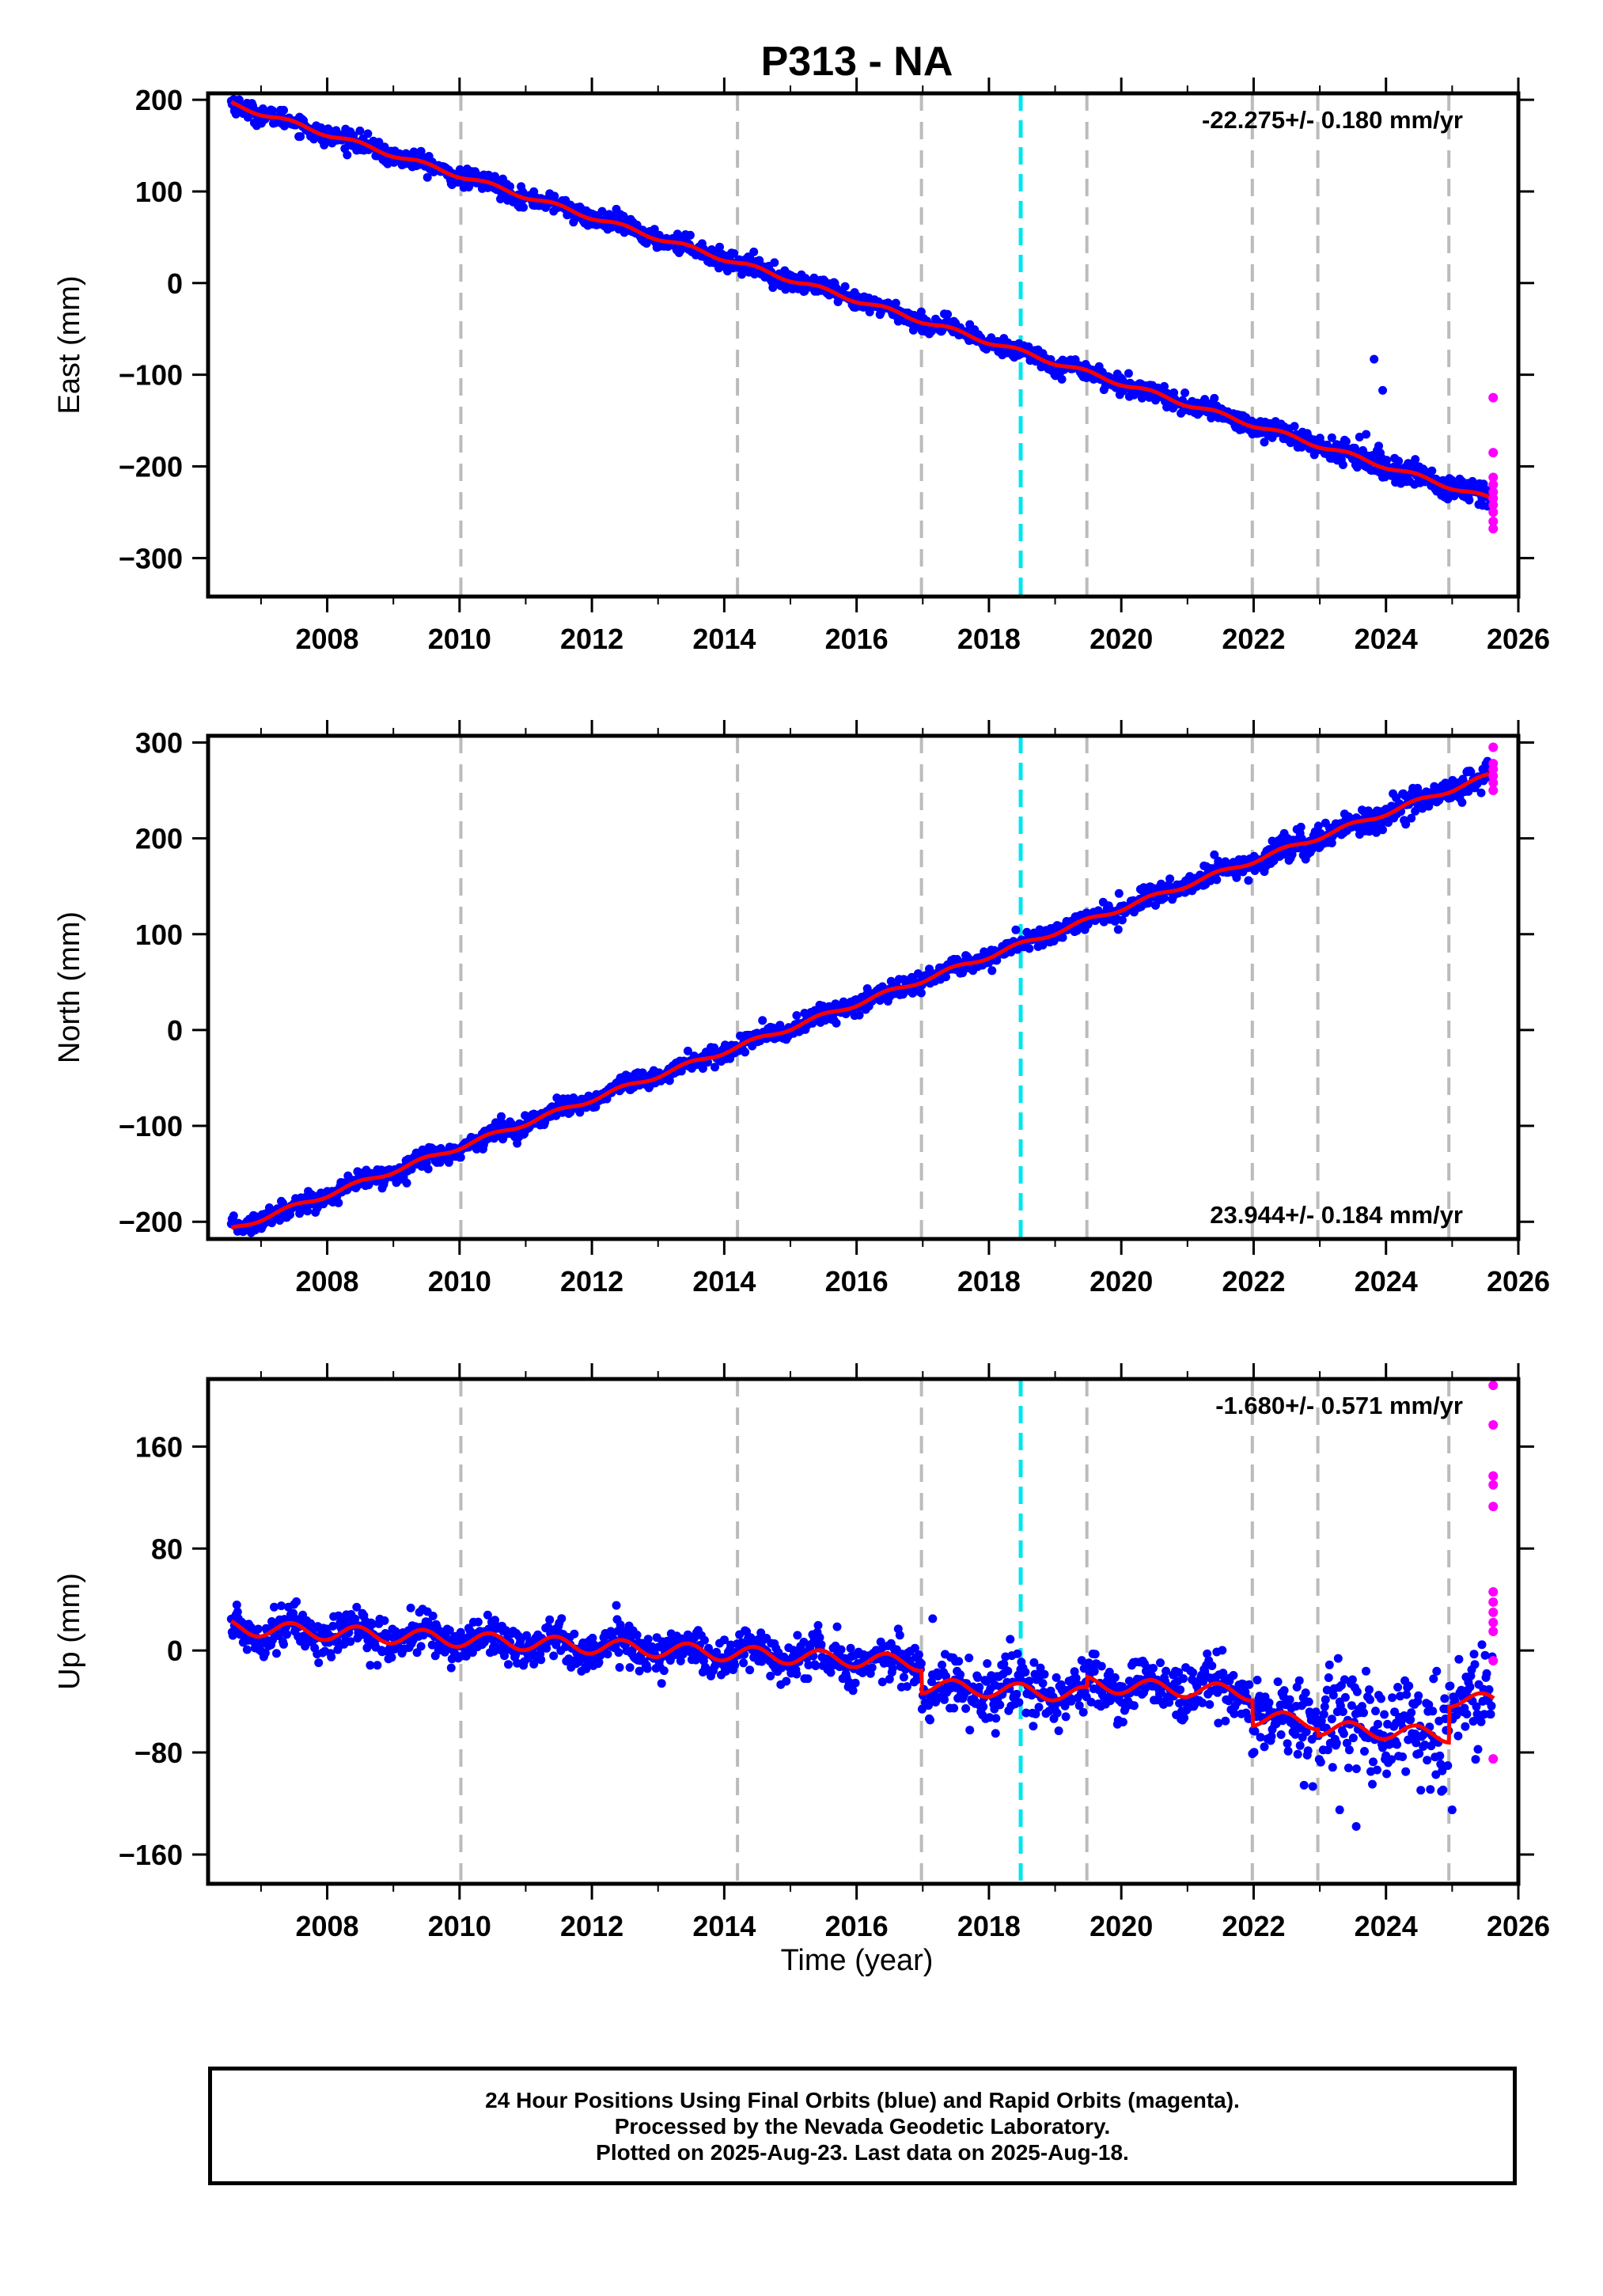  Describe the element at coordinates (151, 375) in the screenshot. I see `east-y-tick-label: −100` at that location.